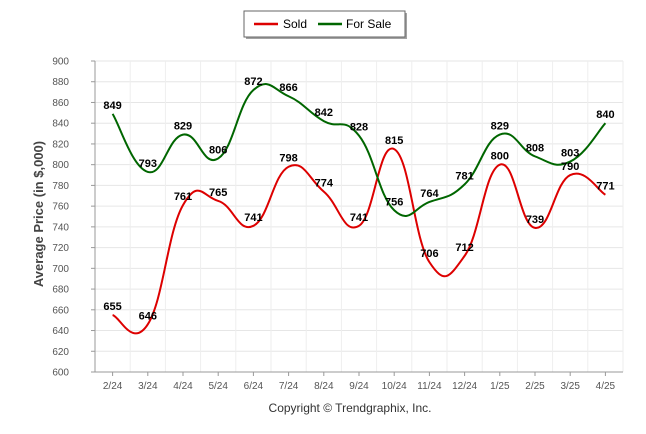 The image size is (646, 434). What do you see at coordinates (464, 386) in the screenshot?
I see `x-tick-label: 12/24` at bounding box center [464, 386].